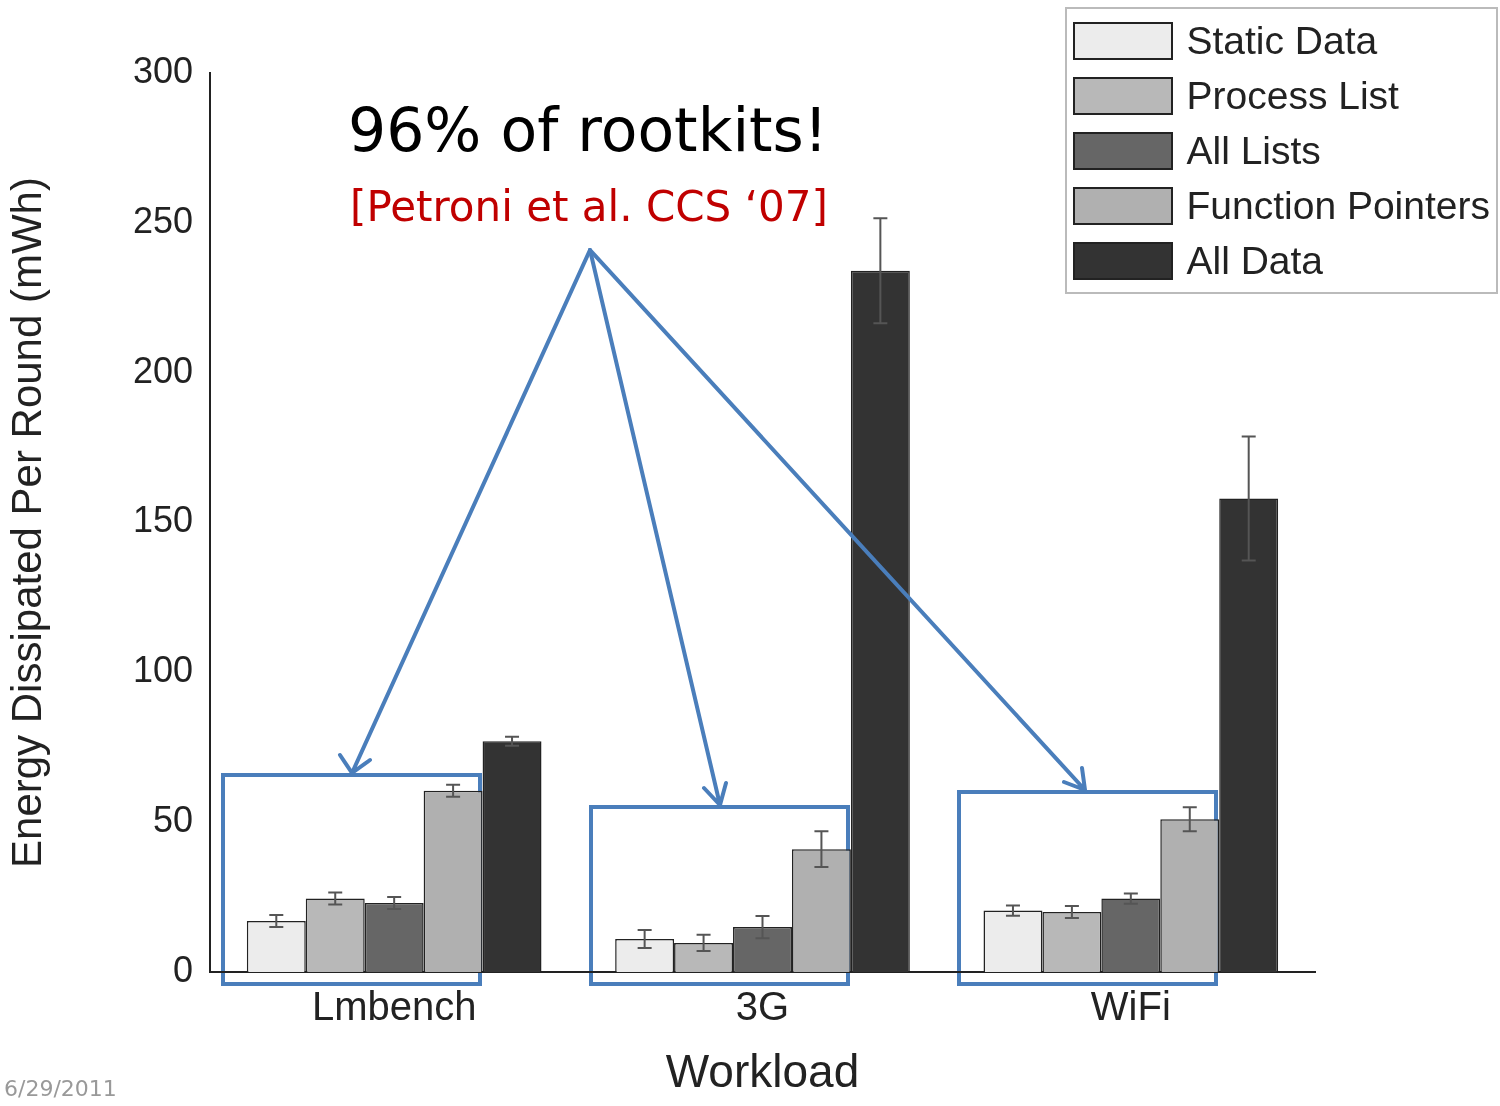 This screenshot has width=1500, height=1106. Describe the element at coordinates (172, 820) in the screenshot. I see `y-tick-label: 50` at that location.